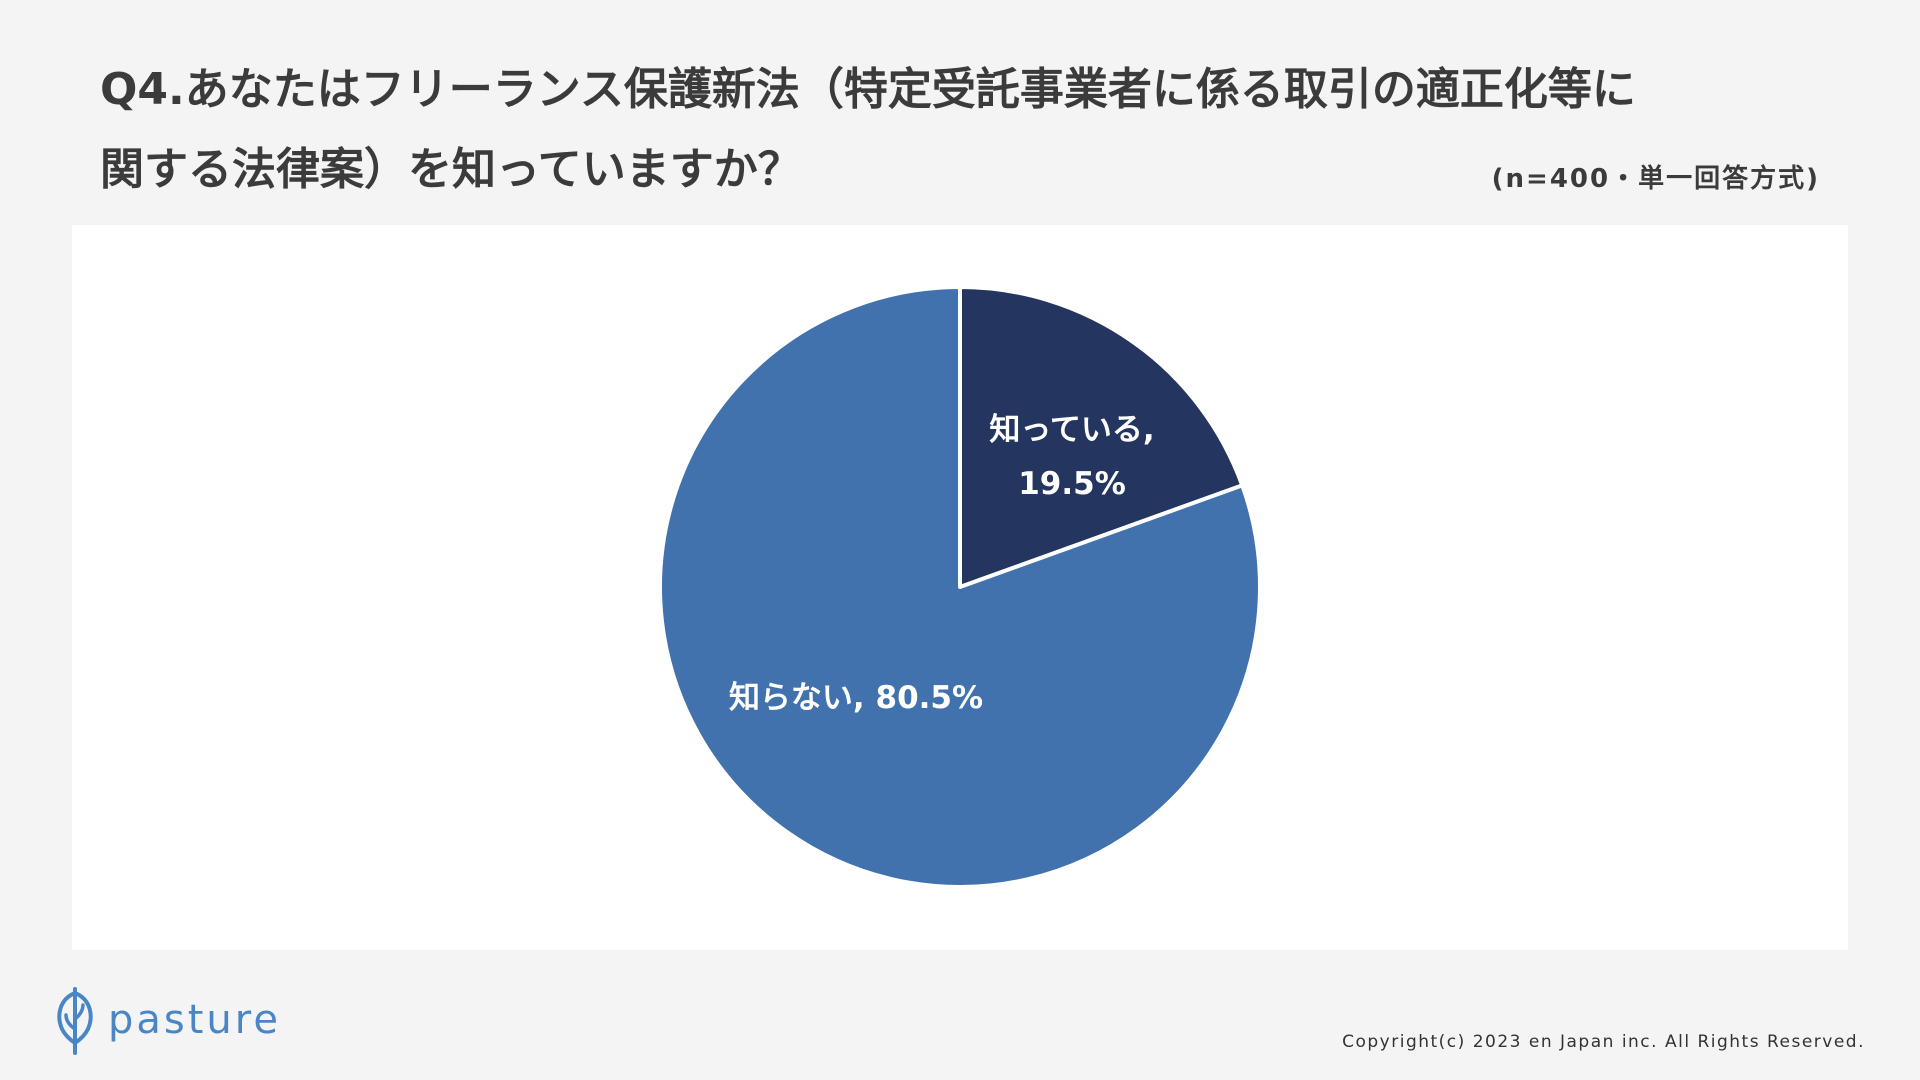 The height and width of the screenshot is (1080, 1920). Describe the element at coordinates (1655, 179) in the screenshot. I see `sample-note: (n=400・単一回答方式)` at that location.